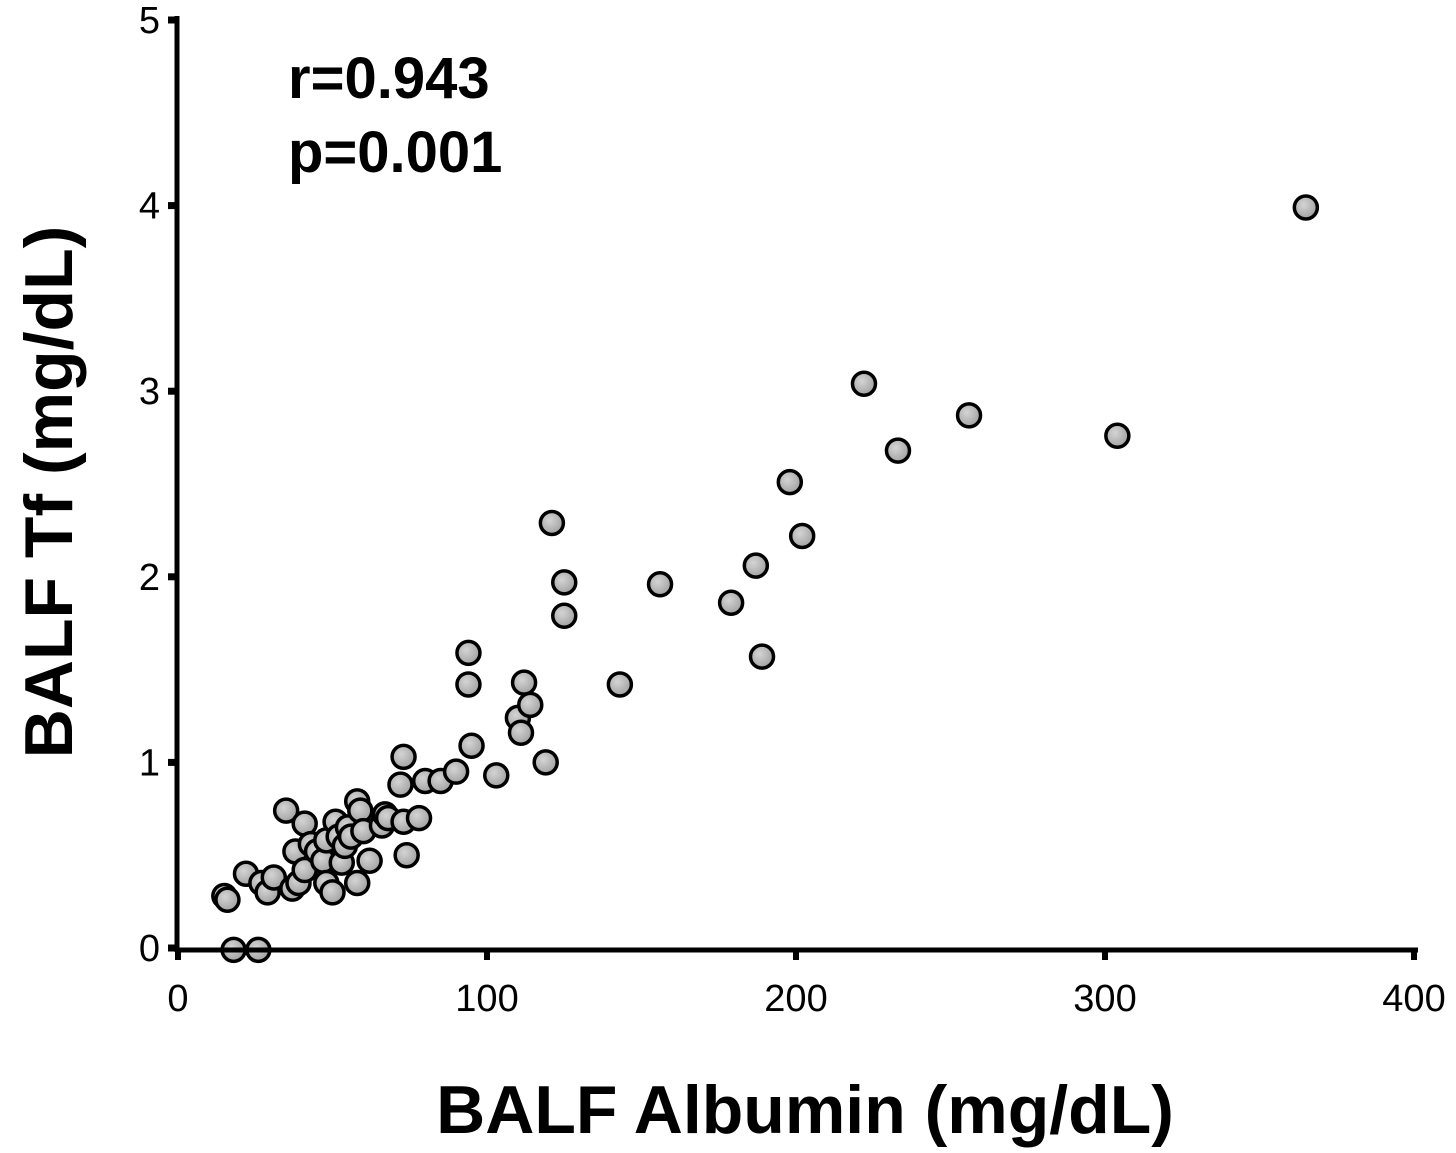 The height and width of the screenshot is (1153, 1456). I want to click on x-axis-title: BALF Albumin (mg/dL), so click(805, 1110).